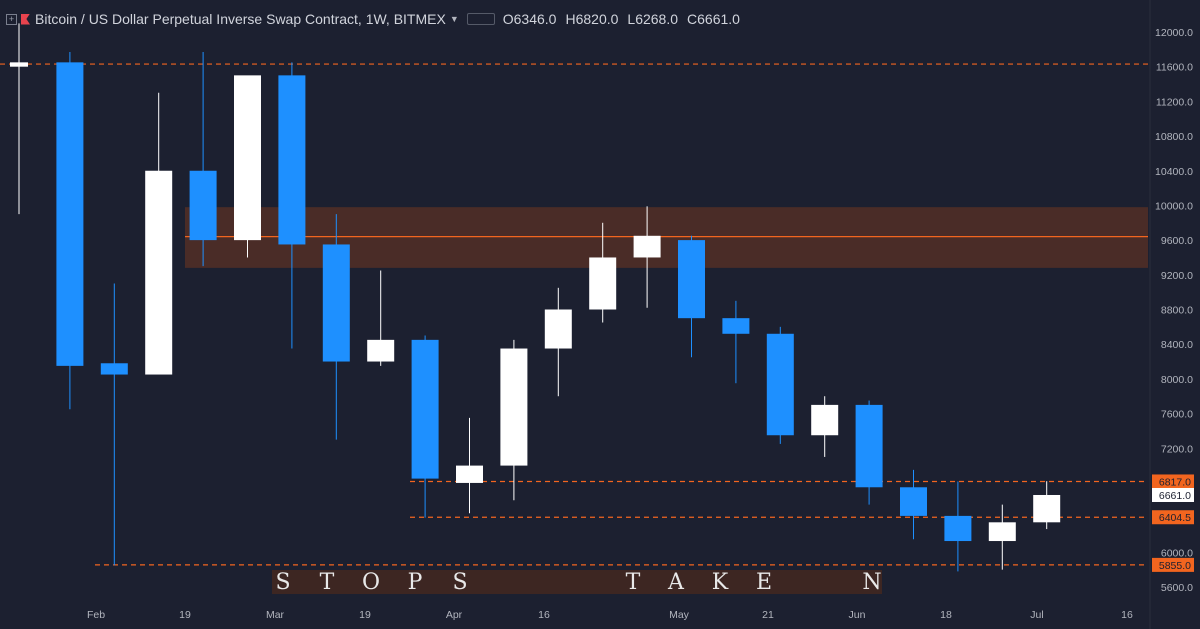 The width and height of the screenshot is (1200, 629). What do you see at coordinates (1177, 415) in the screenshot?
I see `y-tick-label: 7600.0` at bounding box center [1177, 415].